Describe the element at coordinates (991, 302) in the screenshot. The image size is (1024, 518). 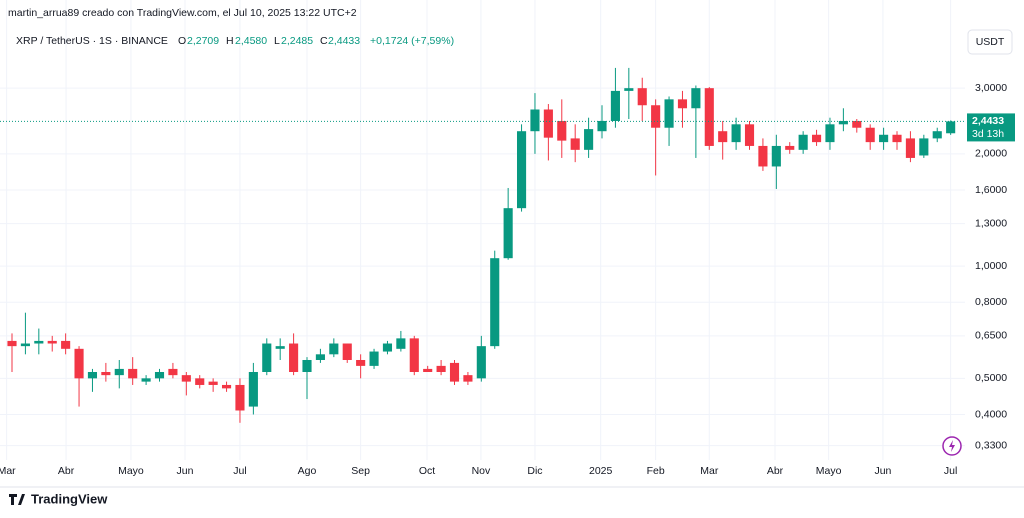
I see `y-tick-label: 0,8000` at that location.